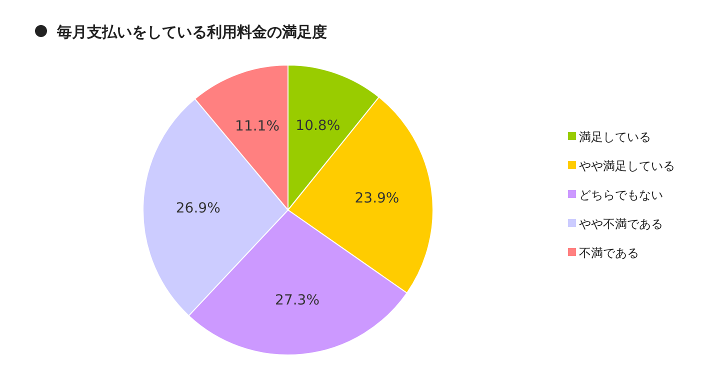 The image size is (714, 391). Describe the element at coordinates (257, 126) in the screenshot. I see `data-label: 11.1%` at that location.